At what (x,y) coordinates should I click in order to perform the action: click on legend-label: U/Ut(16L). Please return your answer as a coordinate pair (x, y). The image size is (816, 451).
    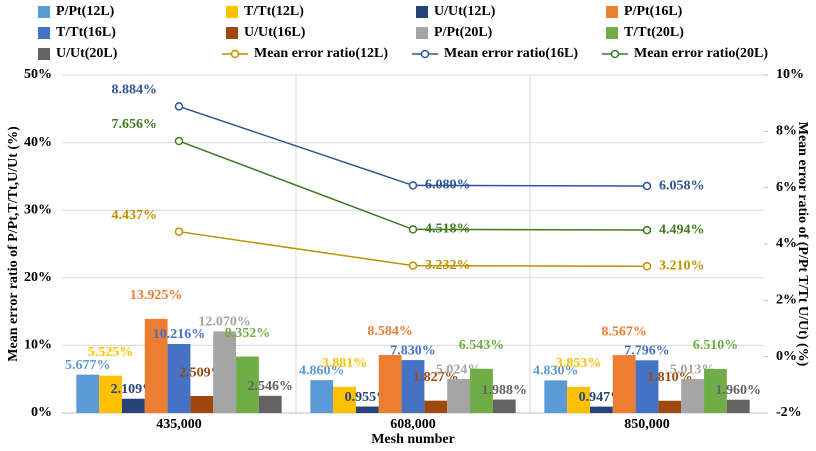
    Looking at the image, I should click on (275, 32).